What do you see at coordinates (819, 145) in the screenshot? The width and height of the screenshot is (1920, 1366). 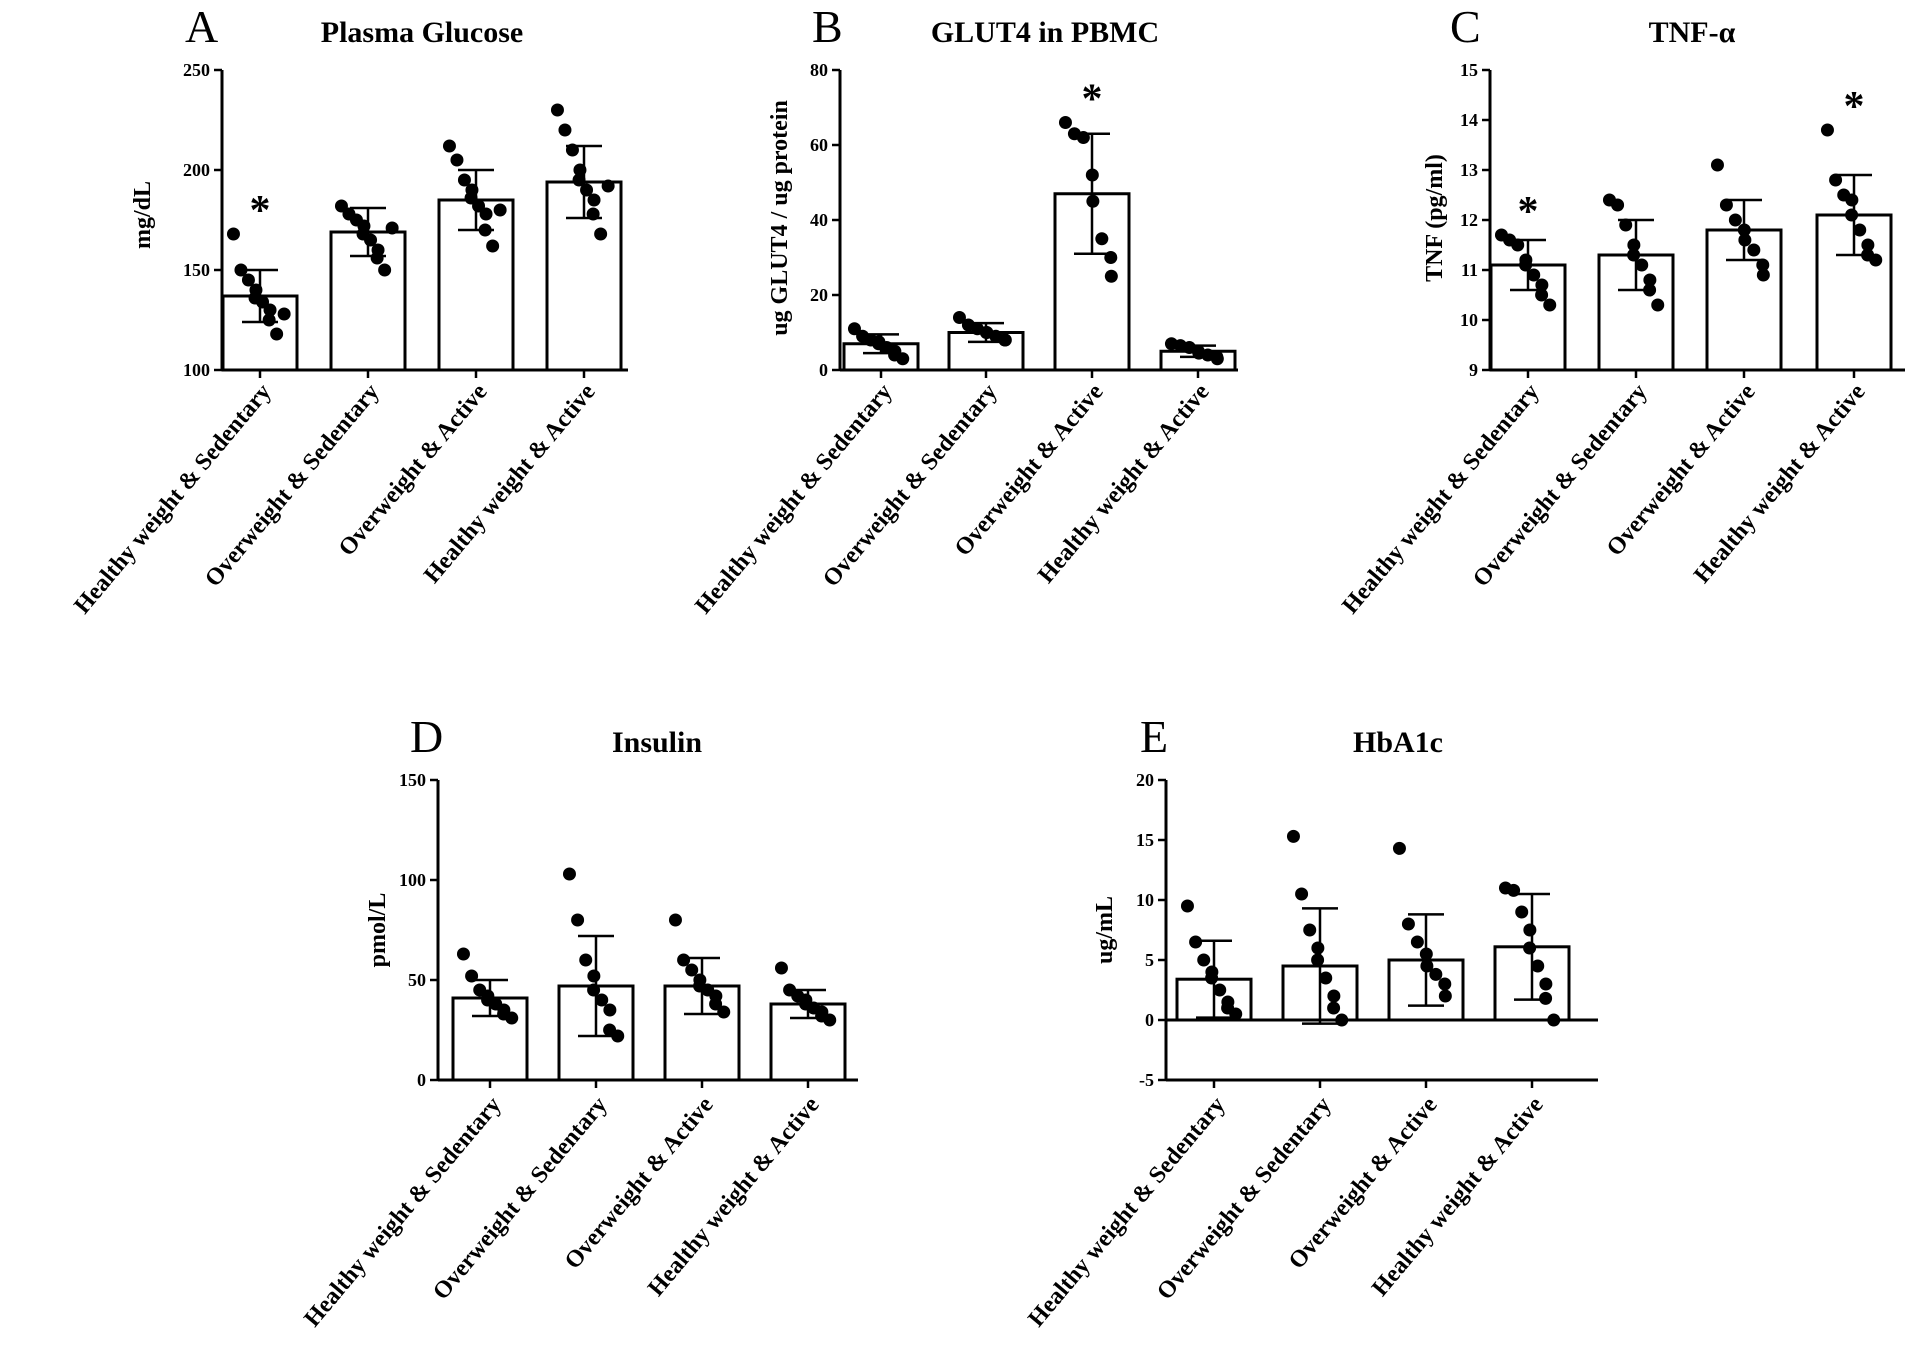 I see `y-tick-label: 60` at bounding box center [819, 145].